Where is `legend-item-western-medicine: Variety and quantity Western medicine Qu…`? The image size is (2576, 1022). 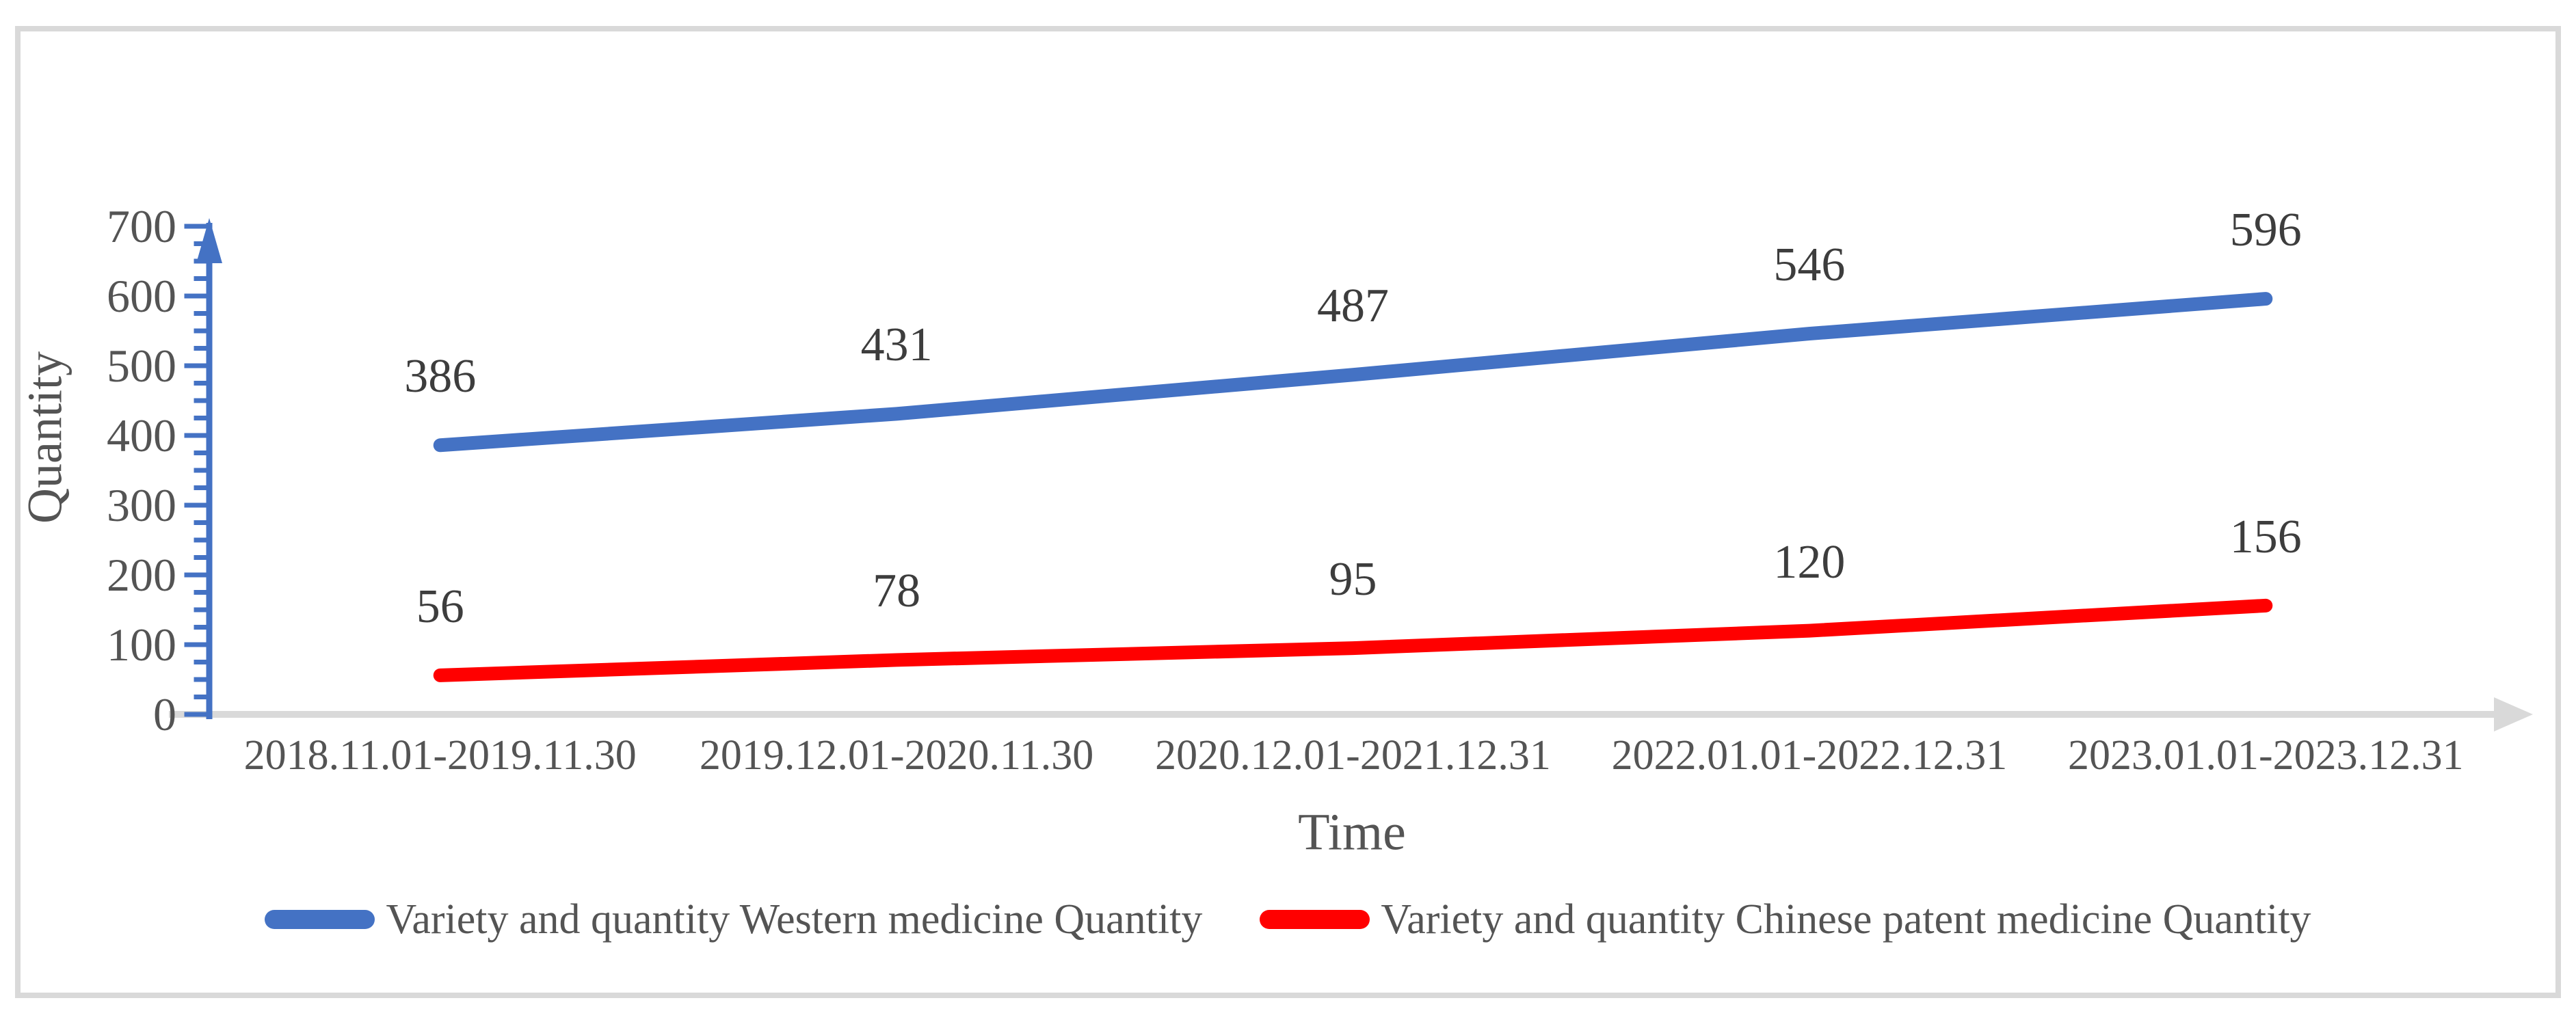
legend-item-western-medicine: Variety and quantity Western medicine Qu… is located at coordinates (733, 920).